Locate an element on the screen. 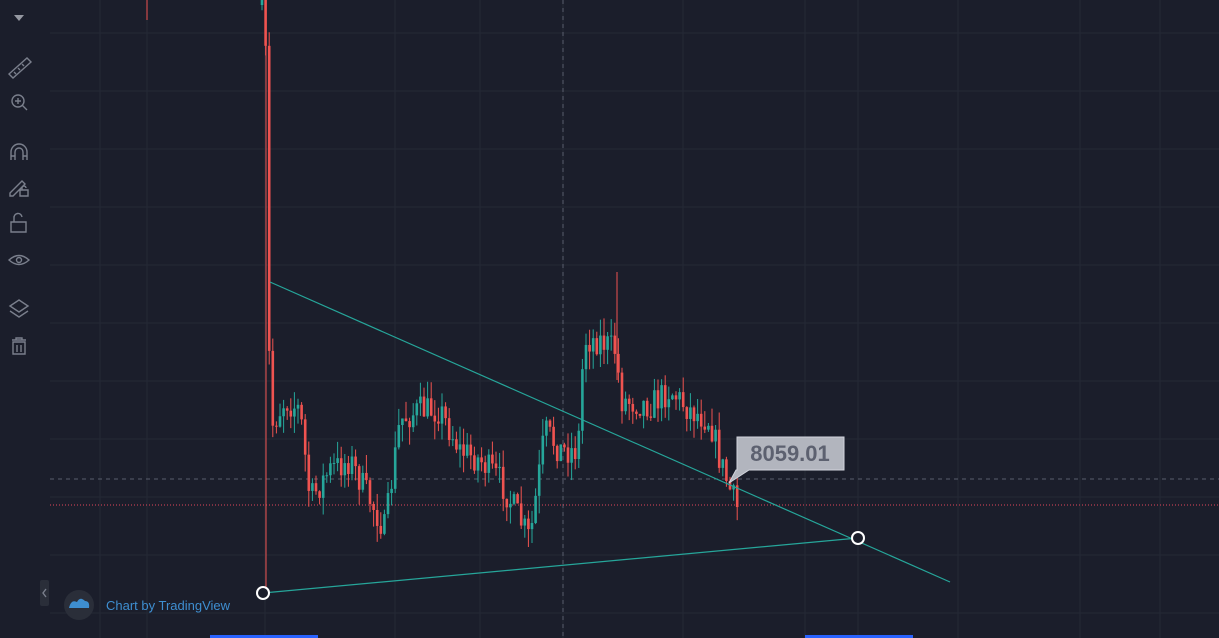 This screenshot has height=638, width=1219. lock-drawings-icon is located at coordinates (19, 188).